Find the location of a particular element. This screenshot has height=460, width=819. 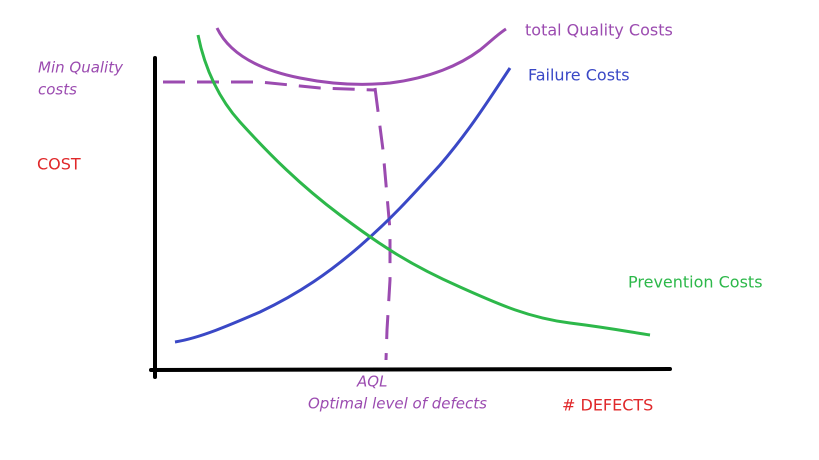

failure-label: Failure Costs is located at coordinates (579, 75).